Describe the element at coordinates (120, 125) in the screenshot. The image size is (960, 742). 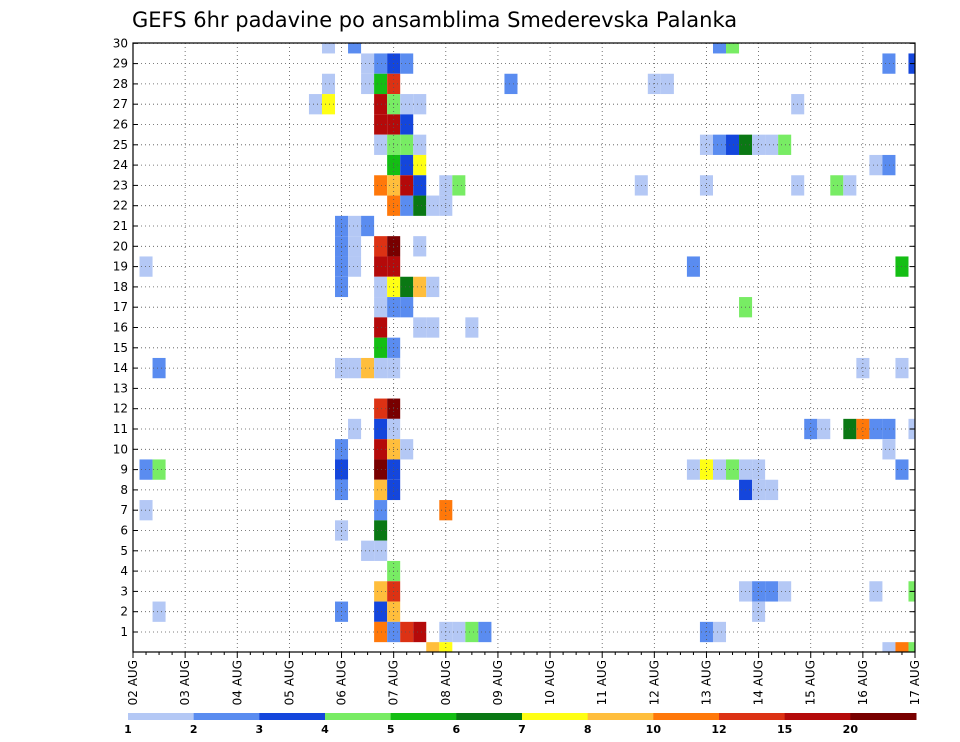
I see `y-tick-label: 26` at that location.